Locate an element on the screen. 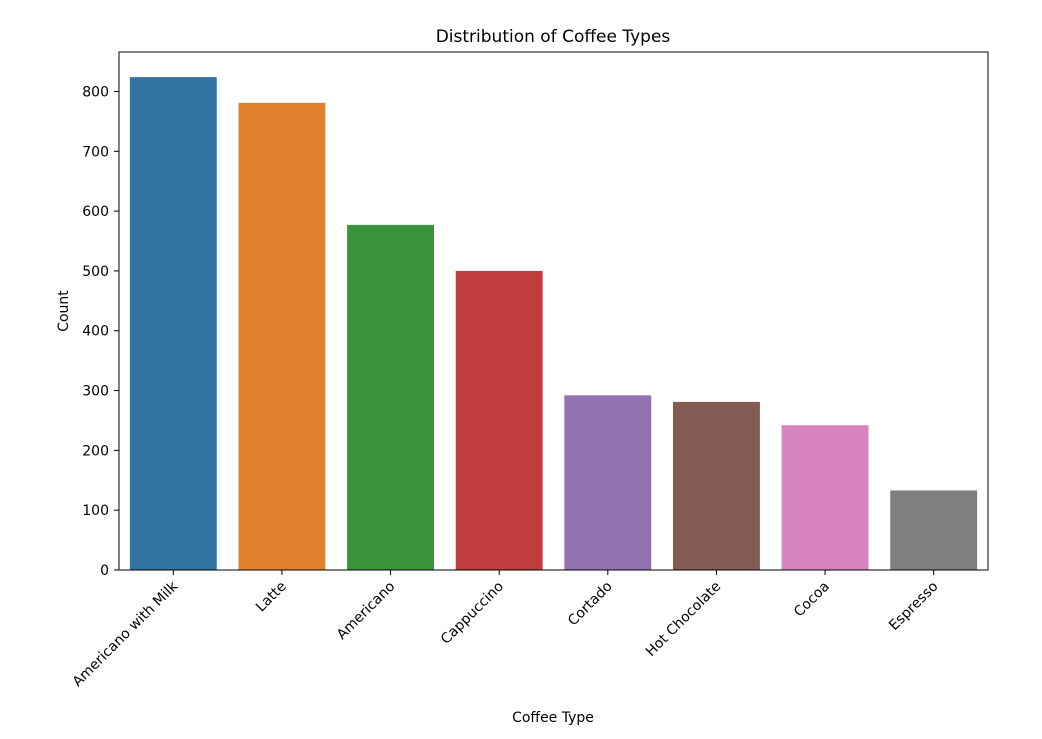 The width and height of the screenshot is (1042, 739). y-tick-label: 200 is located at coordinates (95, 451).